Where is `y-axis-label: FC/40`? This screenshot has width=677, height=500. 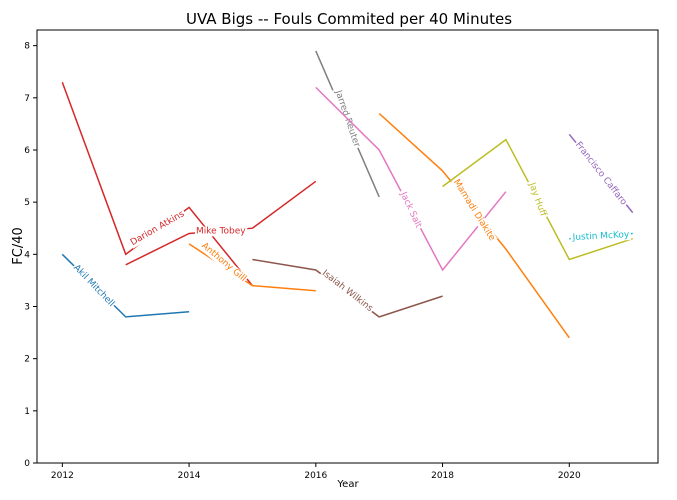 y-axis-label: FC/40 is located at coordinates (18, 245).